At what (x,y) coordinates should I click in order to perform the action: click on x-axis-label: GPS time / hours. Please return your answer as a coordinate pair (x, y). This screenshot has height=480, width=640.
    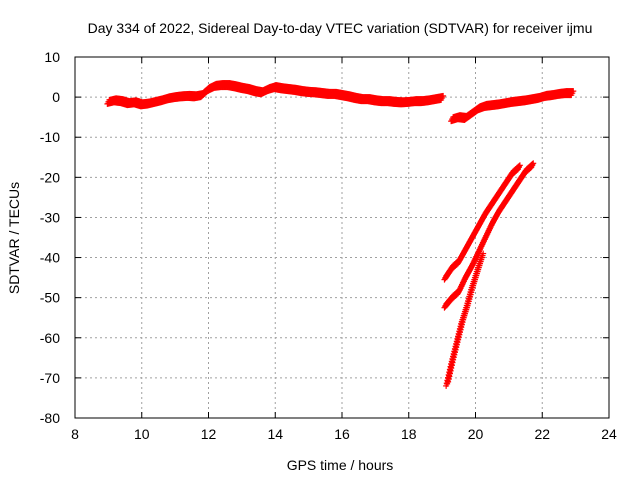
    Looking at the image, I should click on (340, 465).